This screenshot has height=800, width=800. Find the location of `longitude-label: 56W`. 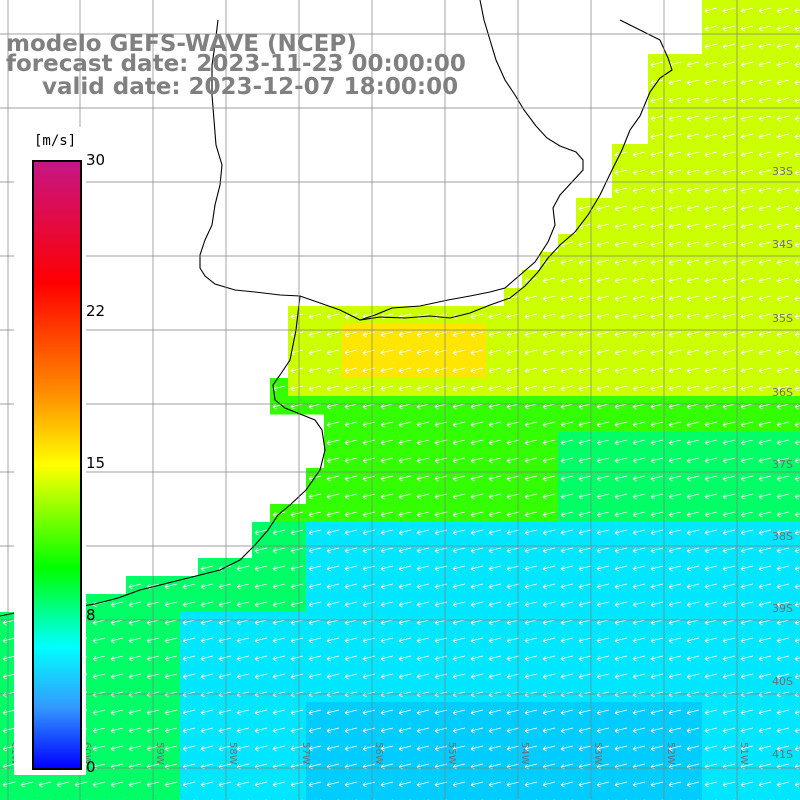

longitude-label: 56W is located at coordinates (378, 753).